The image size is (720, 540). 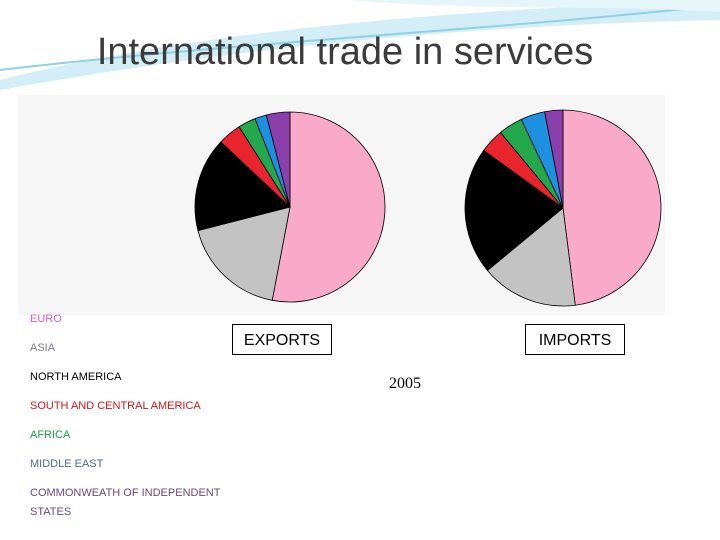 I want to click on title: International trade in services, so click(x=345, y=52).